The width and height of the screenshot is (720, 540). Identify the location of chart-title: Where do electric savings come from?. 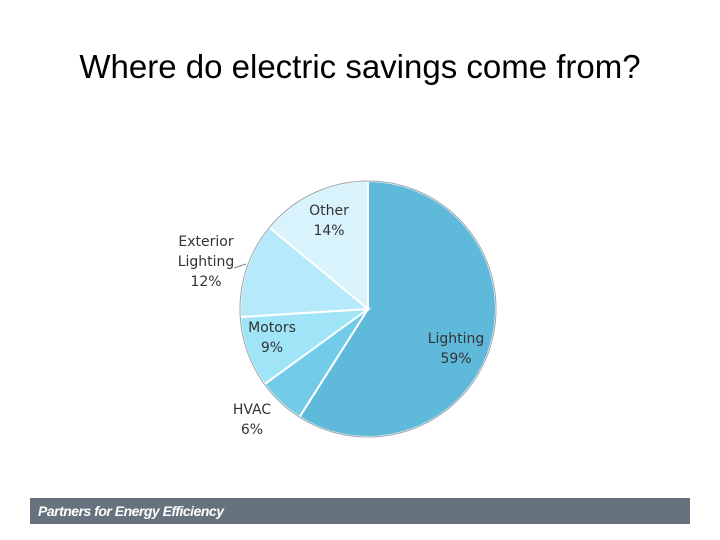
(360, 66).